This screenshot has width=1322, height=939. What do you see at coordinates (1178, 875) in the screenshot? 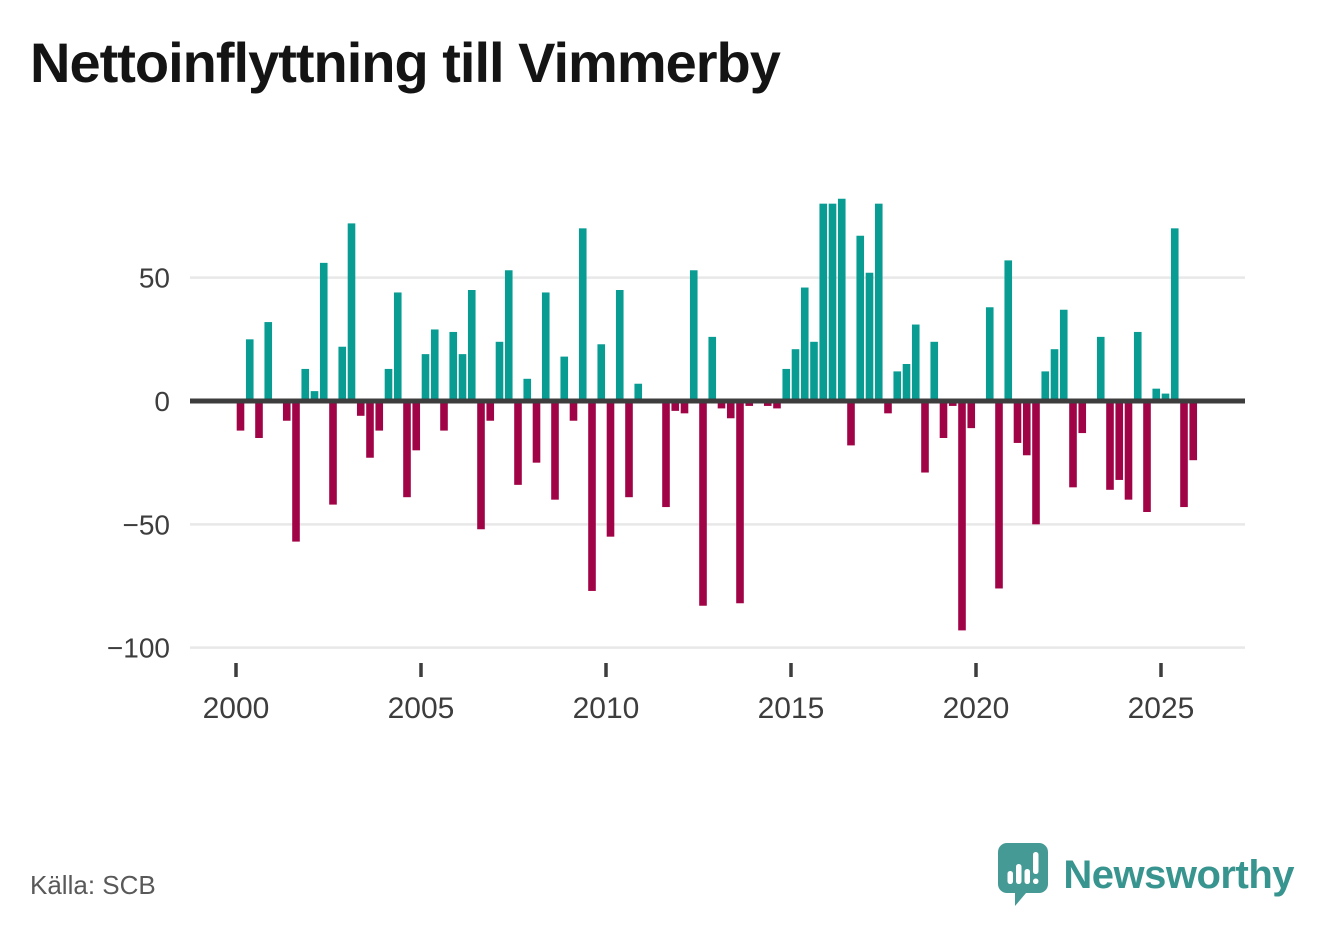
I see `brand-name: Newsworthy` at bounding box center [1178, 875].